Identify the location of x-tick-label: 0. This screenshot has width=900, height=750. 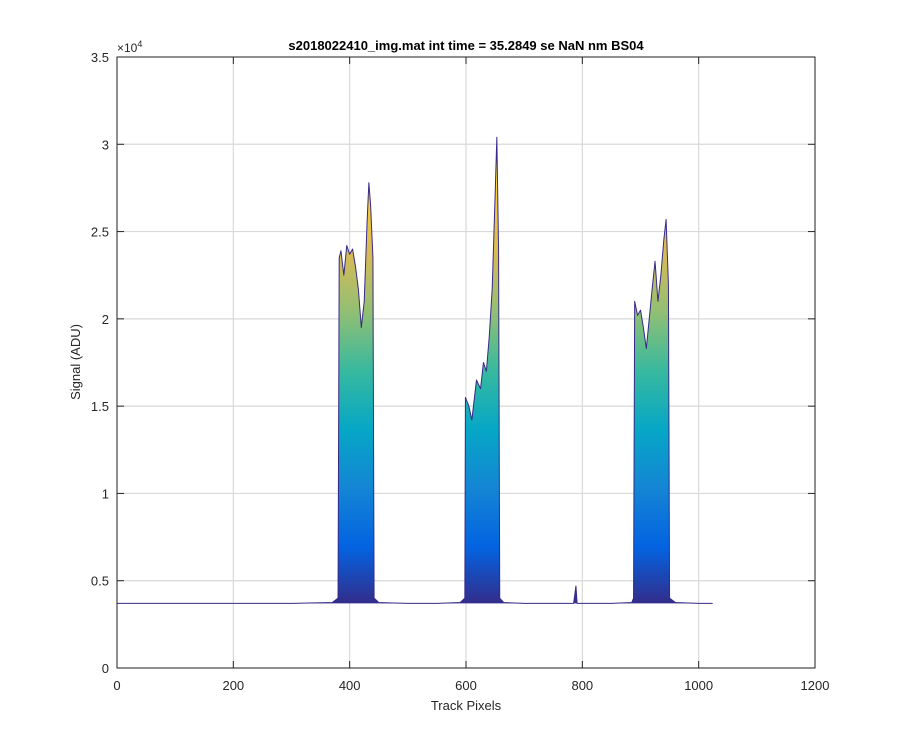
(116, 685).